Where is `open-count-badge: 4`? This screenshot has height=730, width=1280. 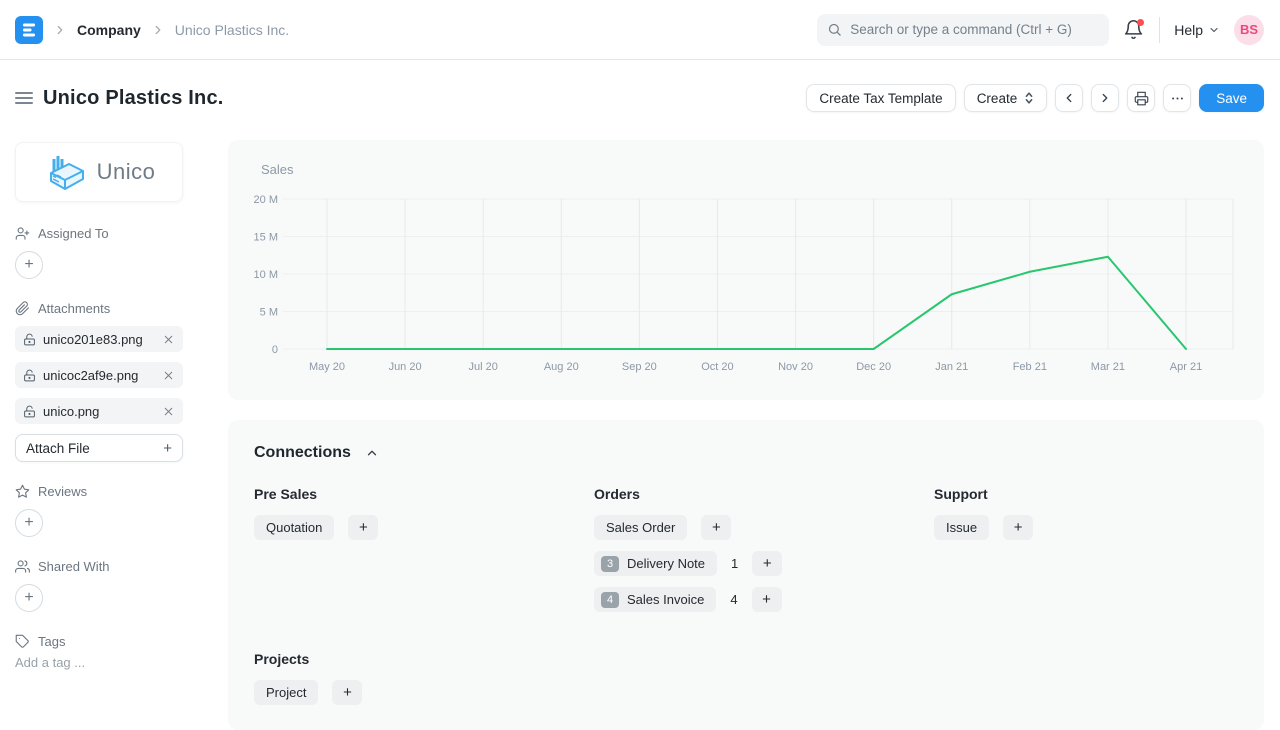 open-count-badge: 4 is located at coordinates (610, 599).